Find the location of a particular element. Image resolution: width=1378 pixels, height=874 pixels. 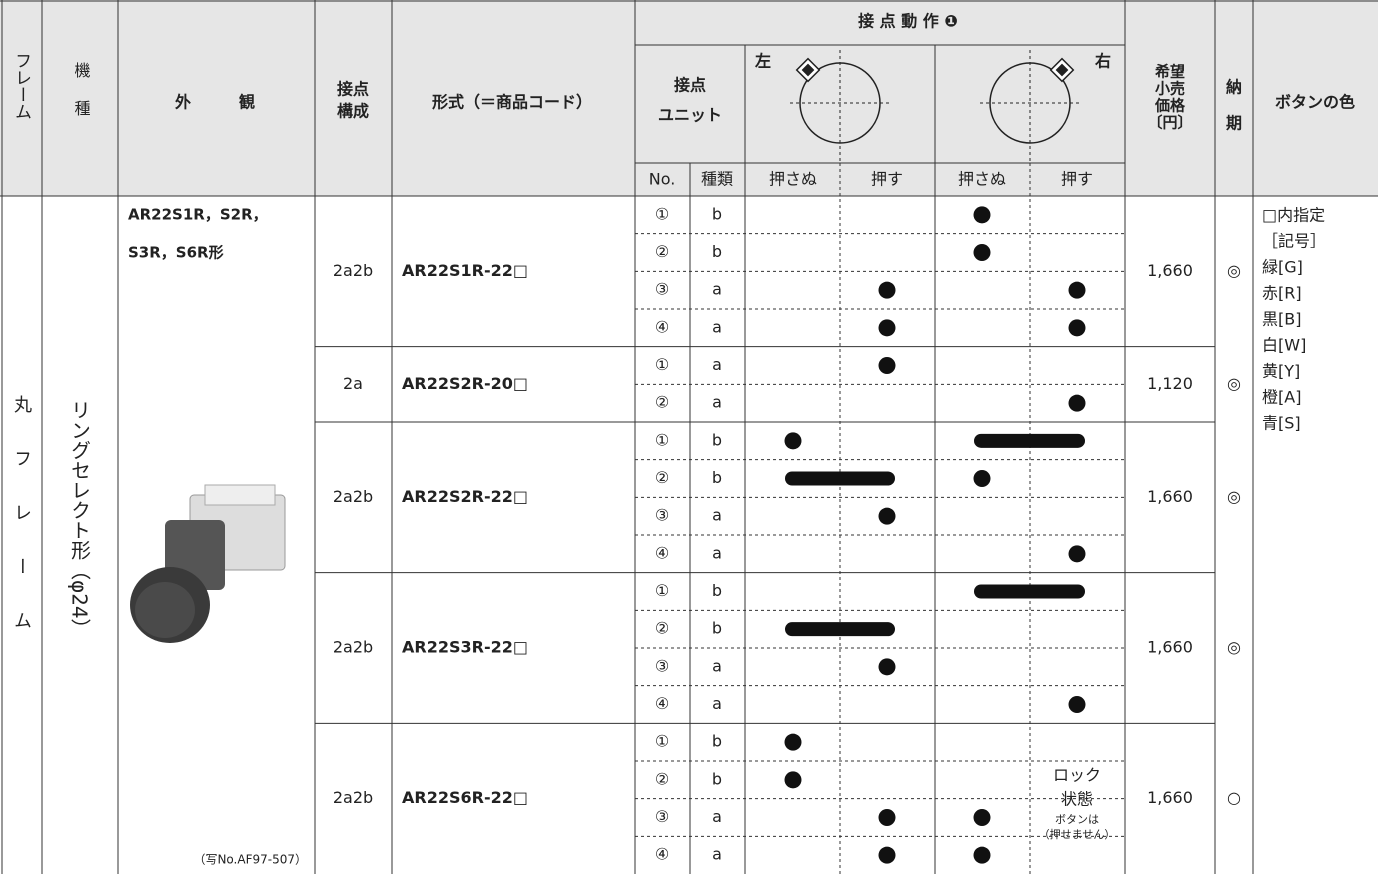

lock-note: ボタンは is located at coordinates (1077, 819).